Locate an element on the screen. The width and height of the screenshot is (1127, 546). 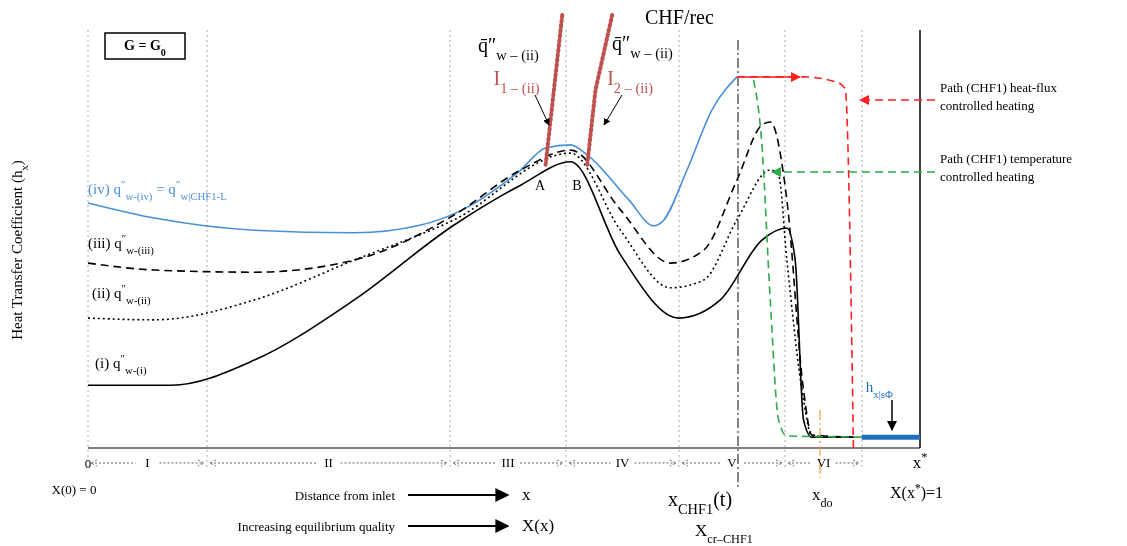
text: x$_{CHF1}$(t) is located at coordinates (700, 502).